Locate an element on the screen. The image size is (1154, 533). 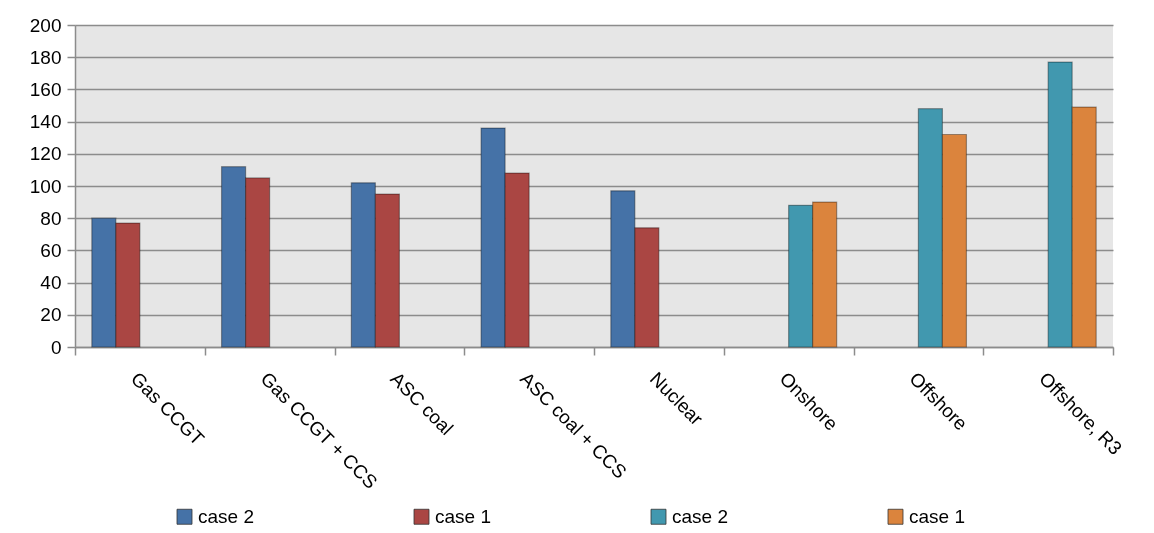
y-tick-label: 40 is located at coordinates (51, 283).